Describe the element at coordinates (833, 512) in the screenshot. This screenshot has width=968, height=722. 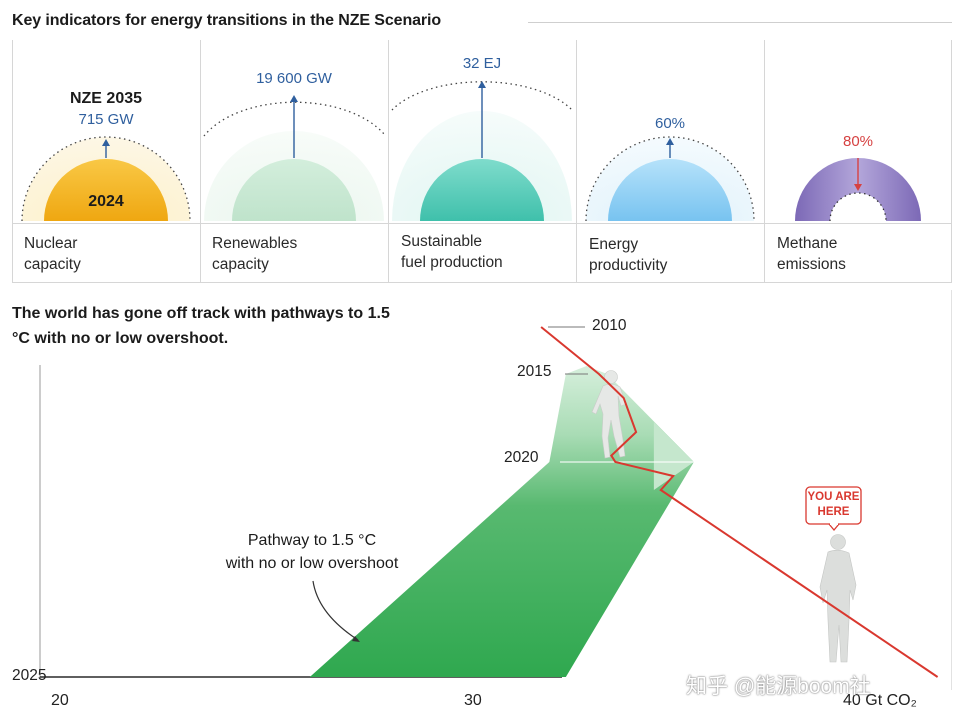
I see `you-are-here-line2: HERE` at that location.